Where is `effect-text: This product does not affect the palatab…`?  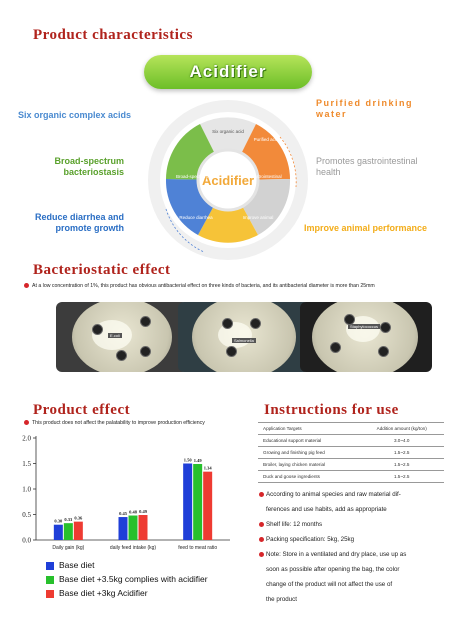
effect-text: This product does not affect the palatab… is located at coordinates (118, 423).